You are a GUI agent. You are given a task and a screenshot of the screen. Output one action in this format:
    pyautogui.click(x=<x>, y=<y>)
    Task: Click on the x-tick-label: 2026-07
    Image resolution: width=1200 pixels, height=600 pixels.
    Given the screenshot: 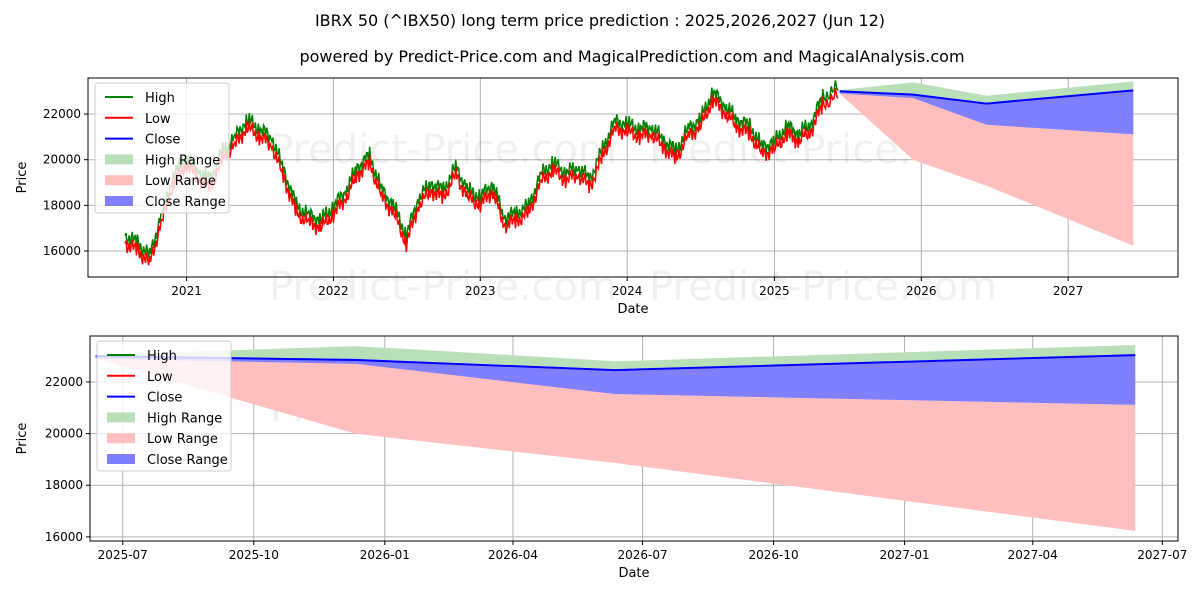 What is the action you would take?
    pyautogui.click(x=642, y=555)
    